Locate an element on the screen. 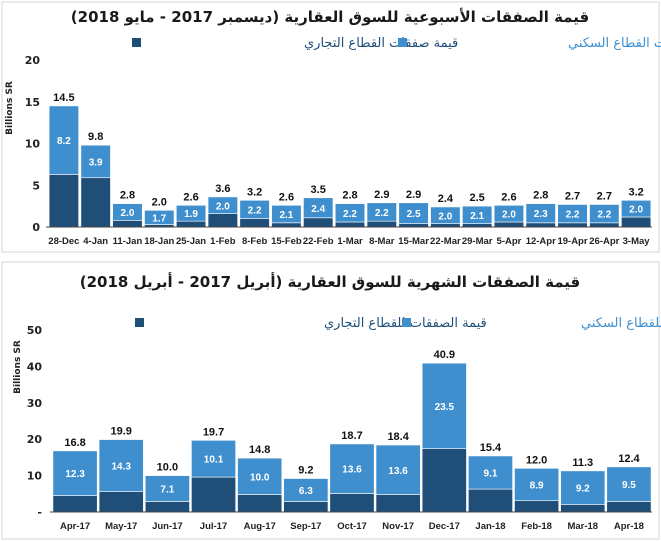 Image resolution: width=661 pixels, height=541 pixels. monthly-x-tick-label: Jul-17 is located at coordinates (213, 526).